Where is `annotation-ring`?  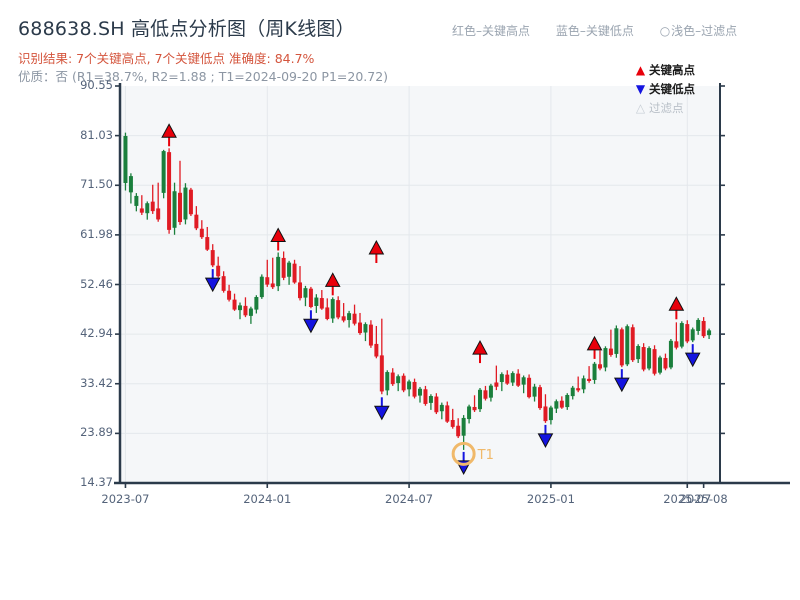 annotation-ring is located at coordinates (463, 453).